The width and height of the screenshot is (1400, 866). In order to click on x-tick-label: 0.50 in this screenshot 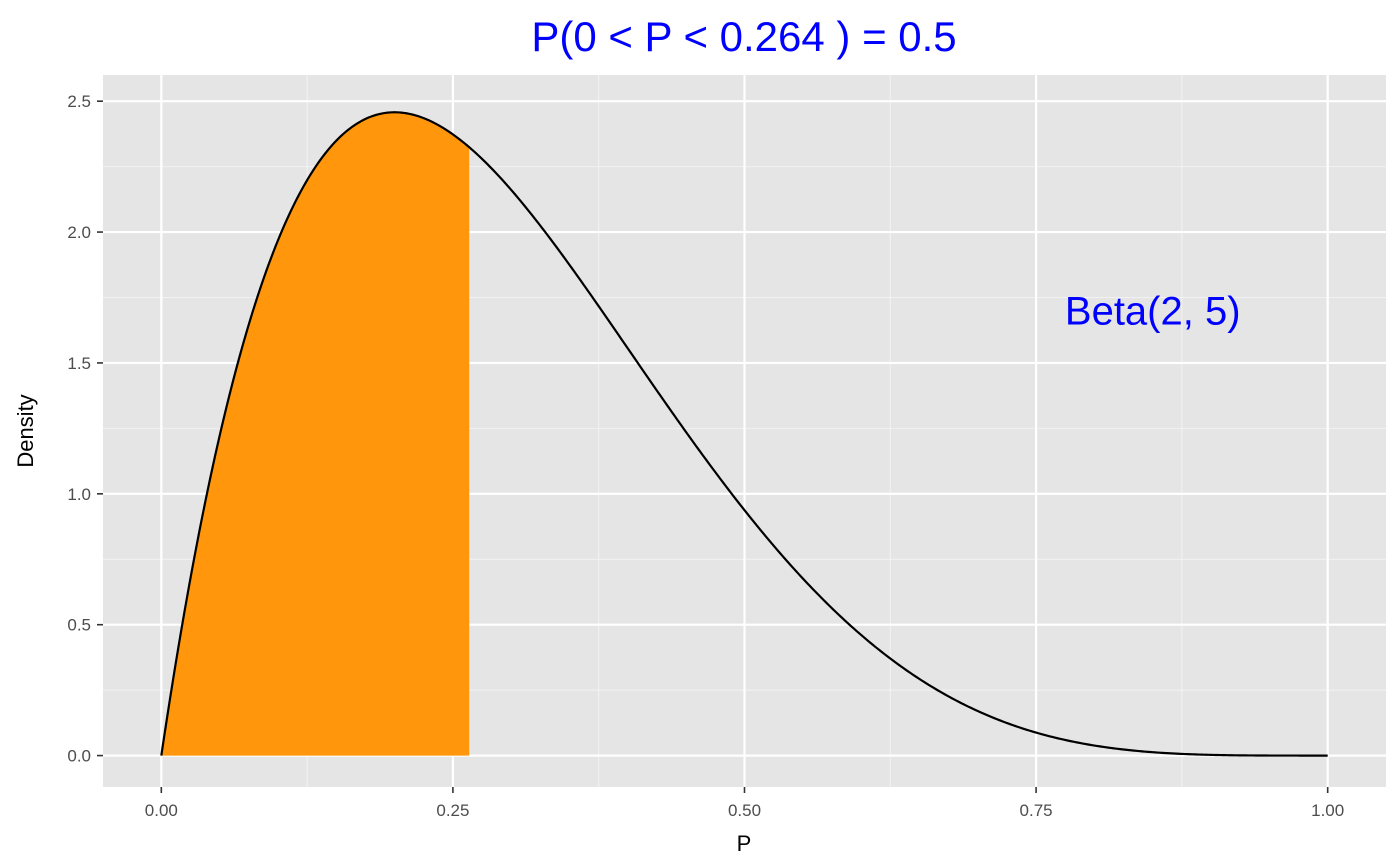, I will do `click(744, 810)`.